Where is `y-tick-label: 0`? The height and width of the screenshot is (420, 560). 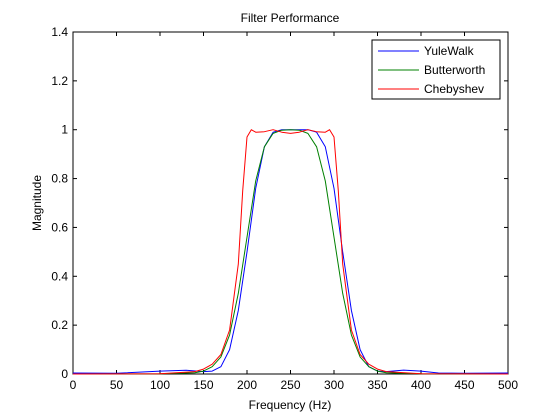 y-tick-label: 0 is located at coordinates (64, 374).